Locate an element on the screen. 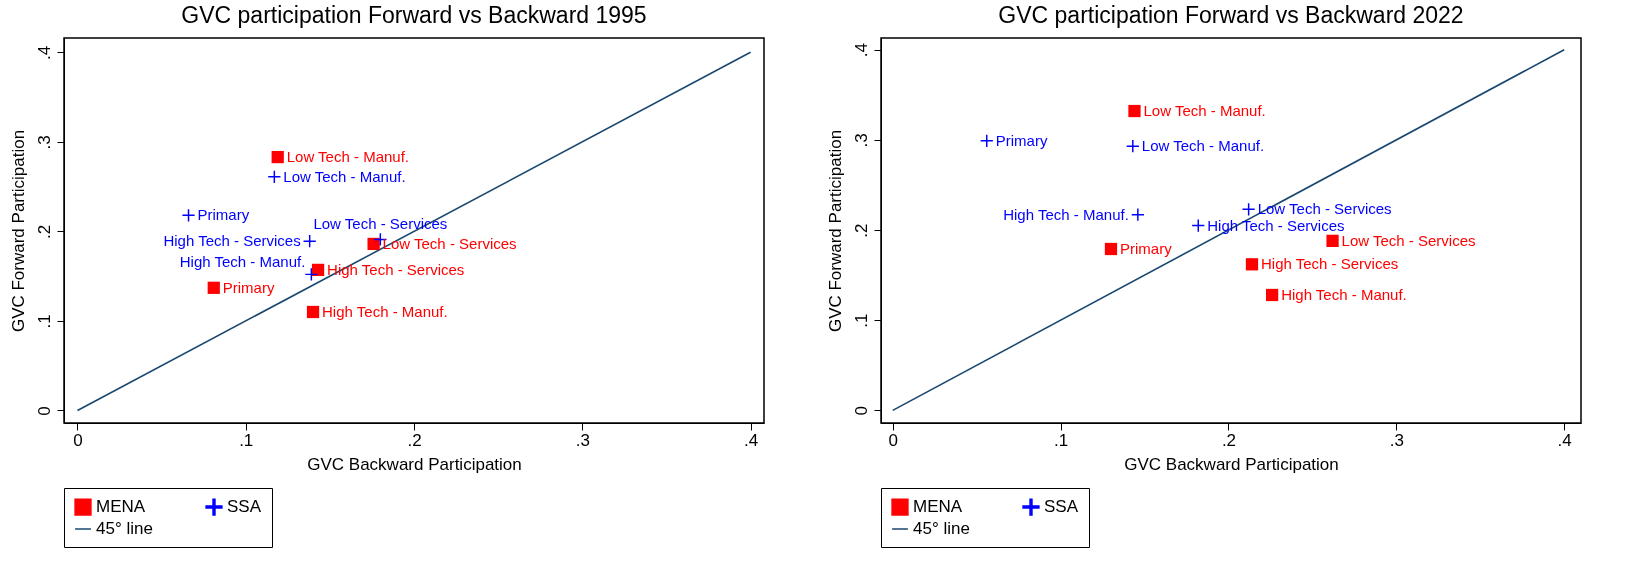 The width and height of the screenshot is (1645, 572). chart-title: GVC participation Forward vs Backward 1995 is located at coordinates (414, 15).